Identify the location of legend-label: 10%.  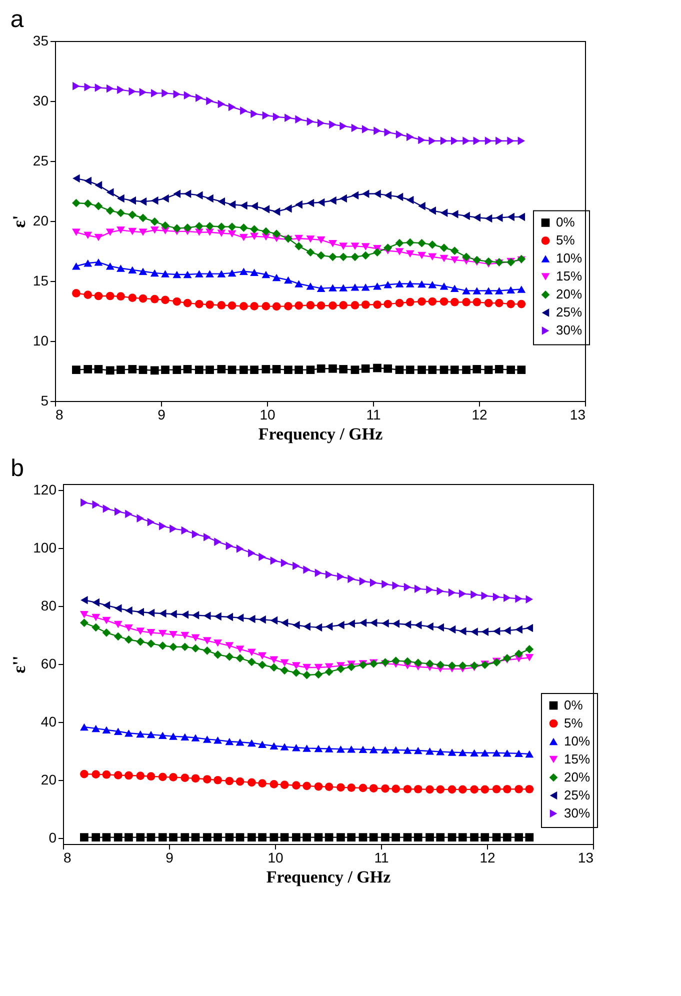
(577, 741).